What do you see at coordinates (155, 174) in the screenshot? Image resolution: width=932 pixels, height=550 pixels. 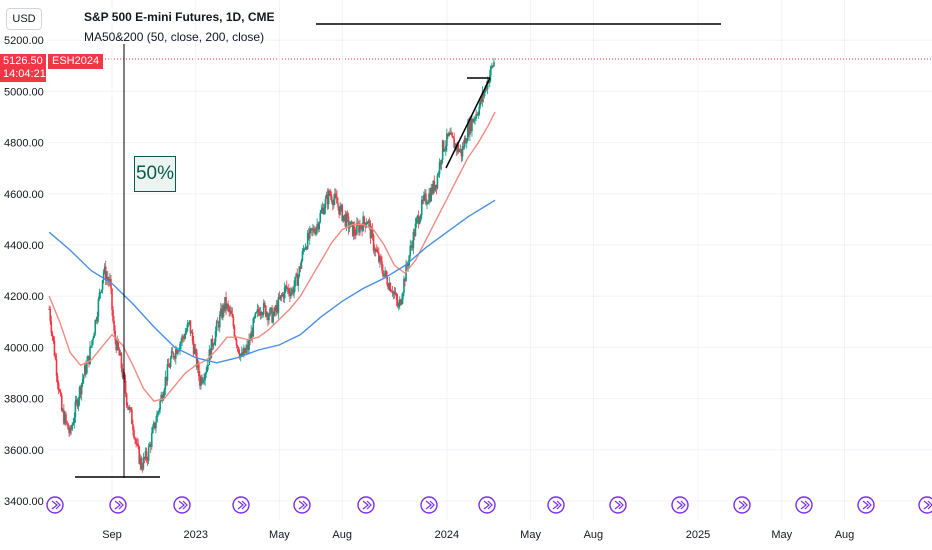 I see `percent-annotation: 50%` at bounding box center [155, 174].